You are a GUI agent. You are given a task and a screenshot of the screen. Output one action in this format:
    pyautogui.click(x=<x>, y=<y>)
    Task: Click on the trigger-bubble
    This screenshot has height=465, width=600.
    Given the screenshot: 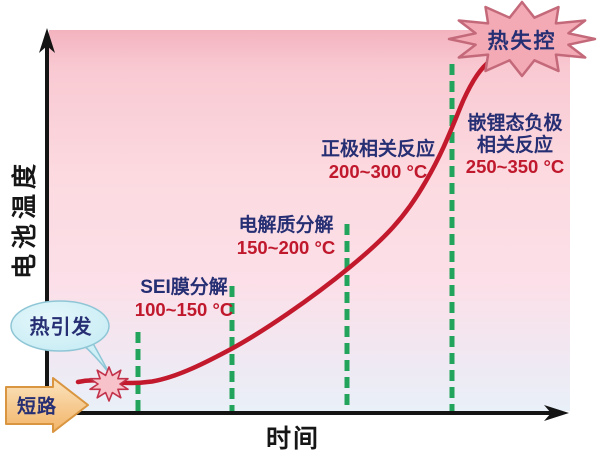 What is the action you would take?
    pyautogui.click(x=60, y=326)
    